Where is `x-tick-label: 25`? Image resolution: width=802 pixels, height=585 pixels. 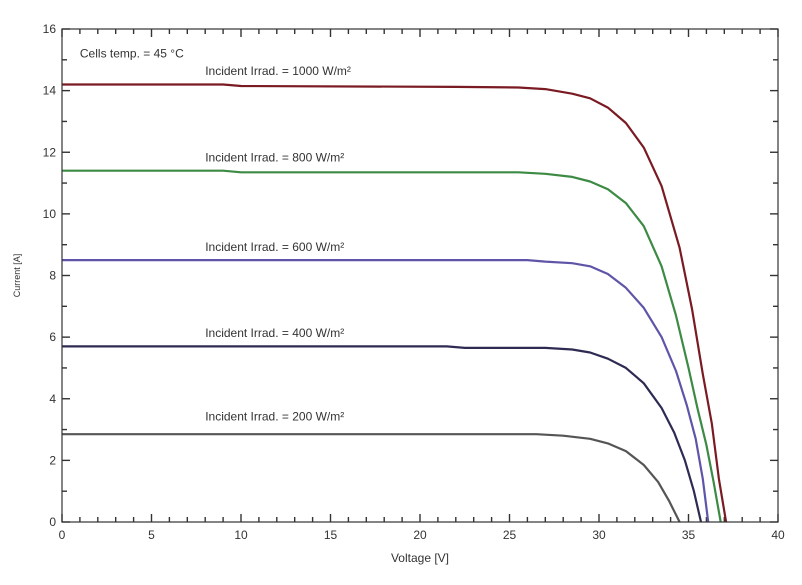 x-tick-label: 25 is located at coordinates (510, 535).